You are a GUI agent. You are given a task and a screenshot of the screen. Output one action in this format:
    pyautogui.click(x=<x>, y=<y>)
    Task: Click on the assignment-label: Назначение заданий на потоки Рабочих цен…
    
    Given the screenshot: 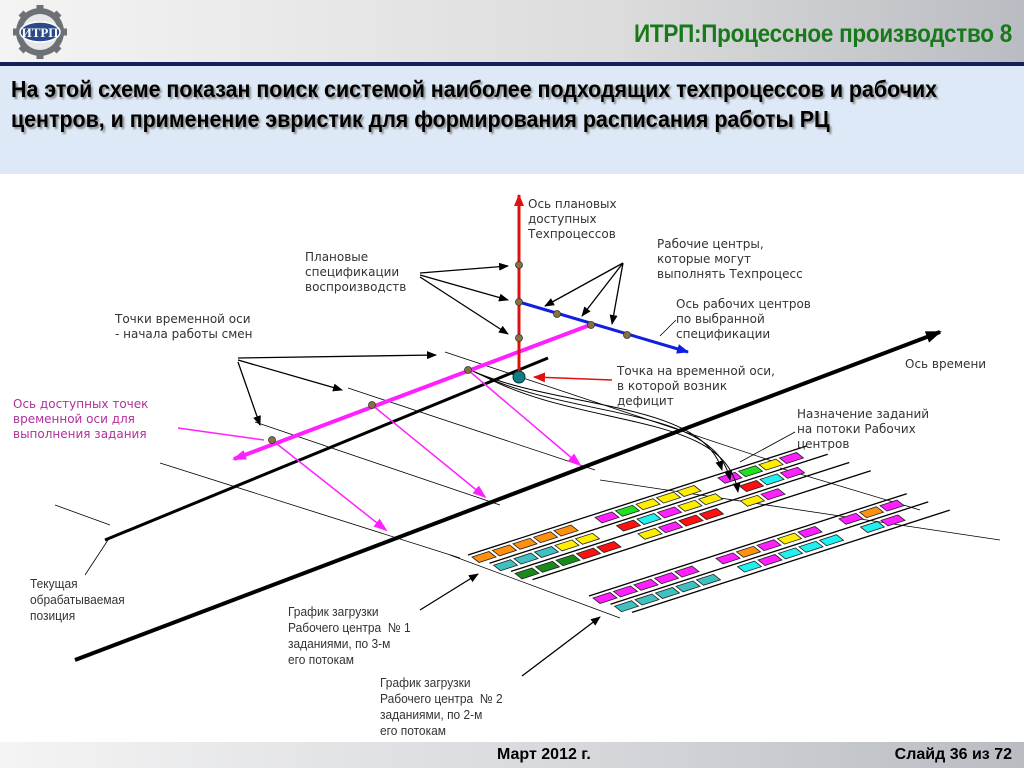 What is the action you would take?
    pyautogui.click(x=863, y=429)
    